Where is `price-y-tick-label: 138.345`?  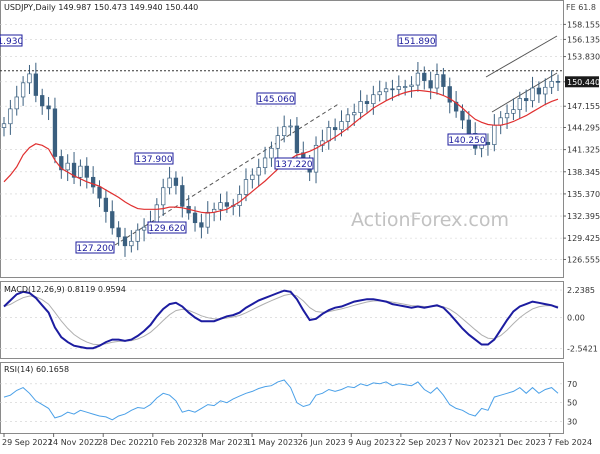
price-y-tick-label: 138.345 is located at coordinates (583, 172).